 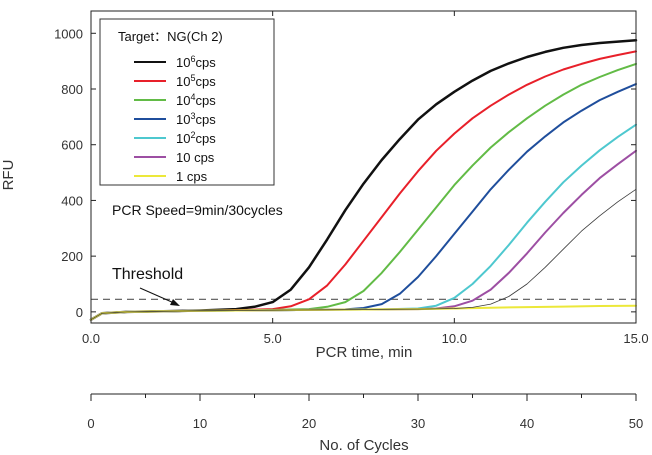 I want to click on pcr-speed-annotation: PCR Speed=9min/30cycles, so click(x=197, y=210).